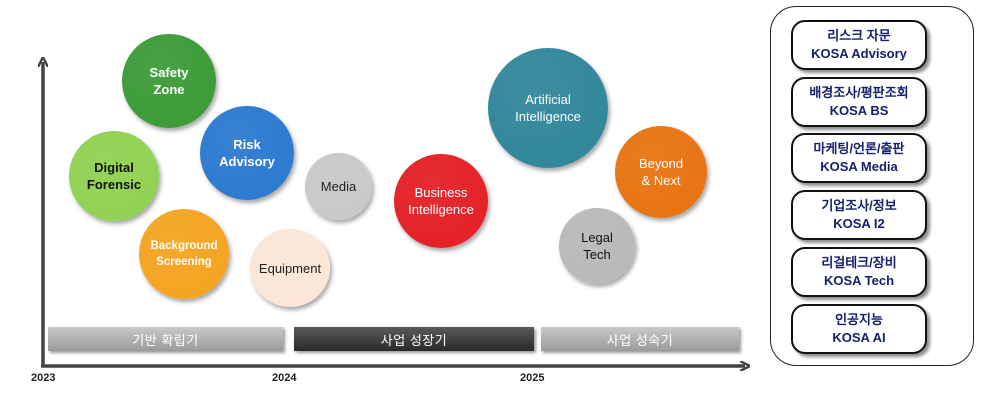 Image resolution: width=983 pixels, height=402 pixels. Describe the element at coordinates (859, 272) in the screenshot. I see `service-pill-tech: 리걸테크/장비 KOSA Tech` at that location.